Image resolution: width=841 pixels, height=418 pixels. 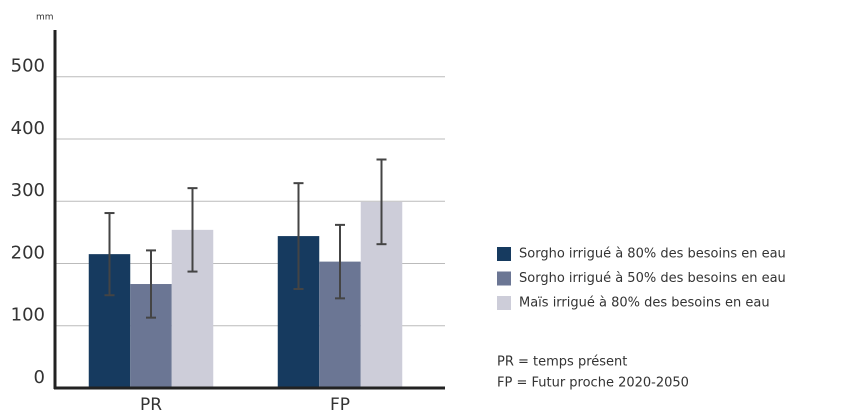 I want to click on y-tick-label: 300, so click(x=28, y=190).